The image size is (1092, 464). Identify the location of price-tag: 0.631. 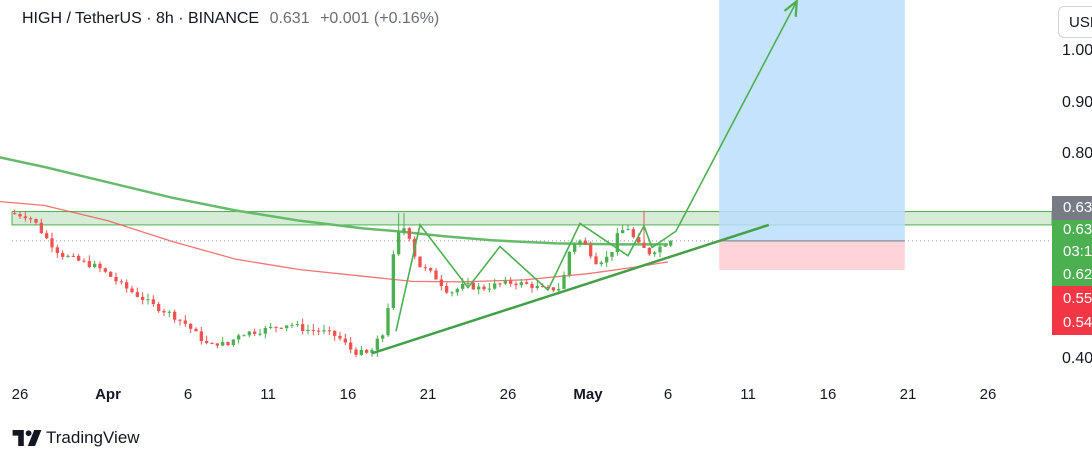
(1072, 230).